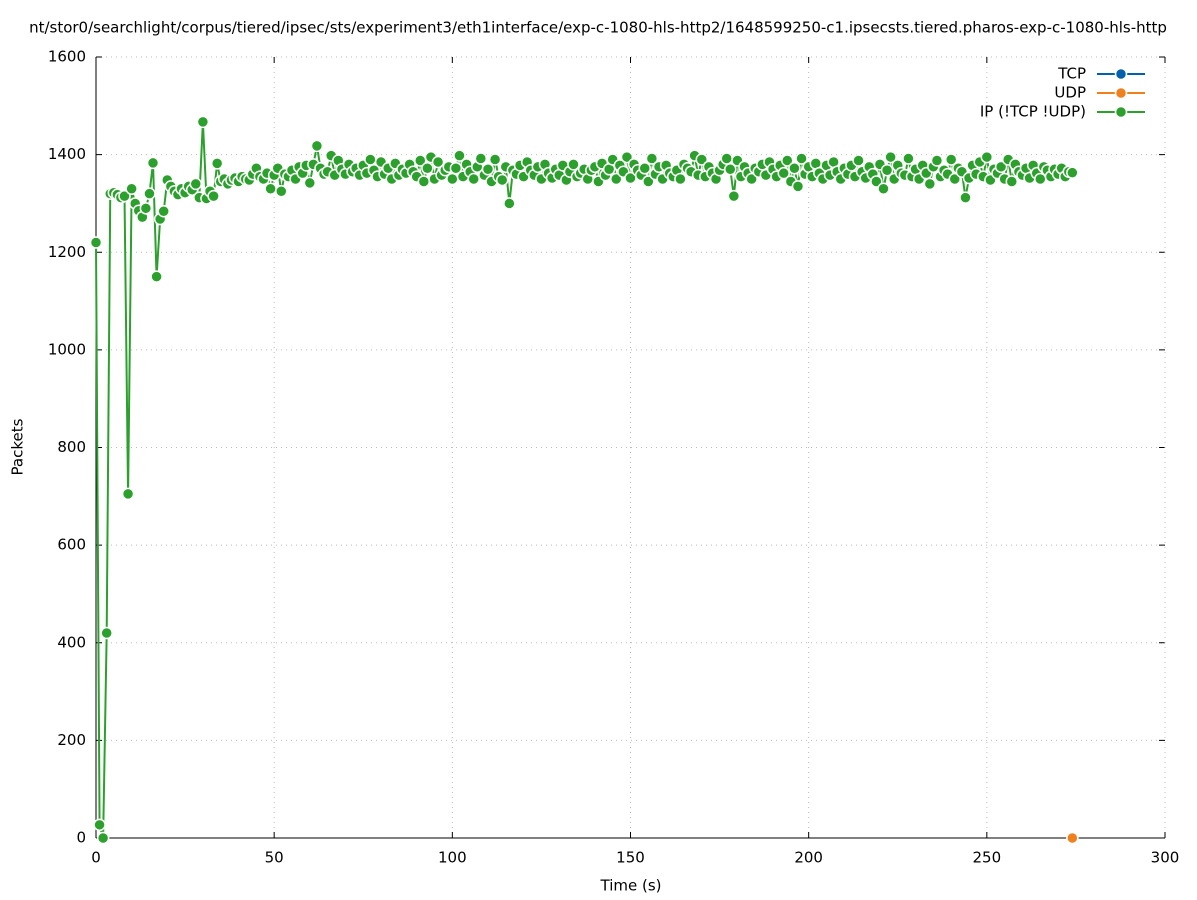  What do you see at coordinates (18, 446) in the screenshot?
I see `y-axis-label: Packets` at bounding box center [18, 446].